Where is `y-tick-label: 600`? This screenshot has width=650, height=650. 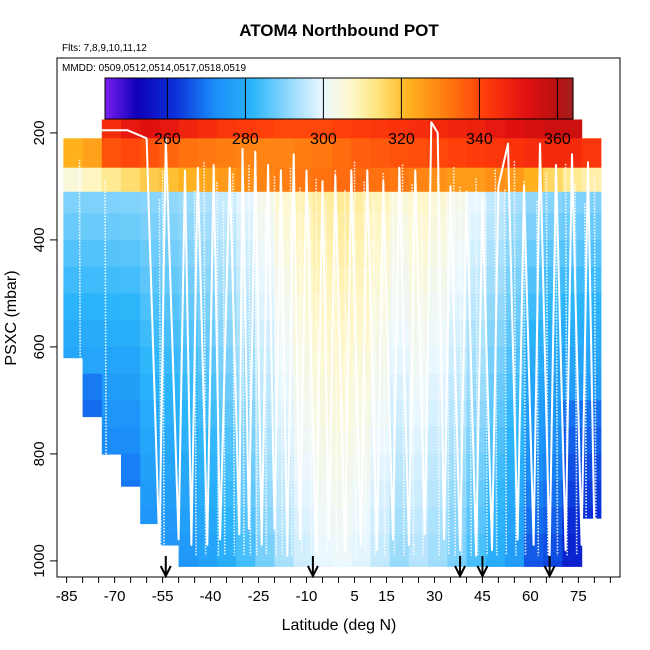
y-tick-label: 600 is located at coordinates (39, 346).